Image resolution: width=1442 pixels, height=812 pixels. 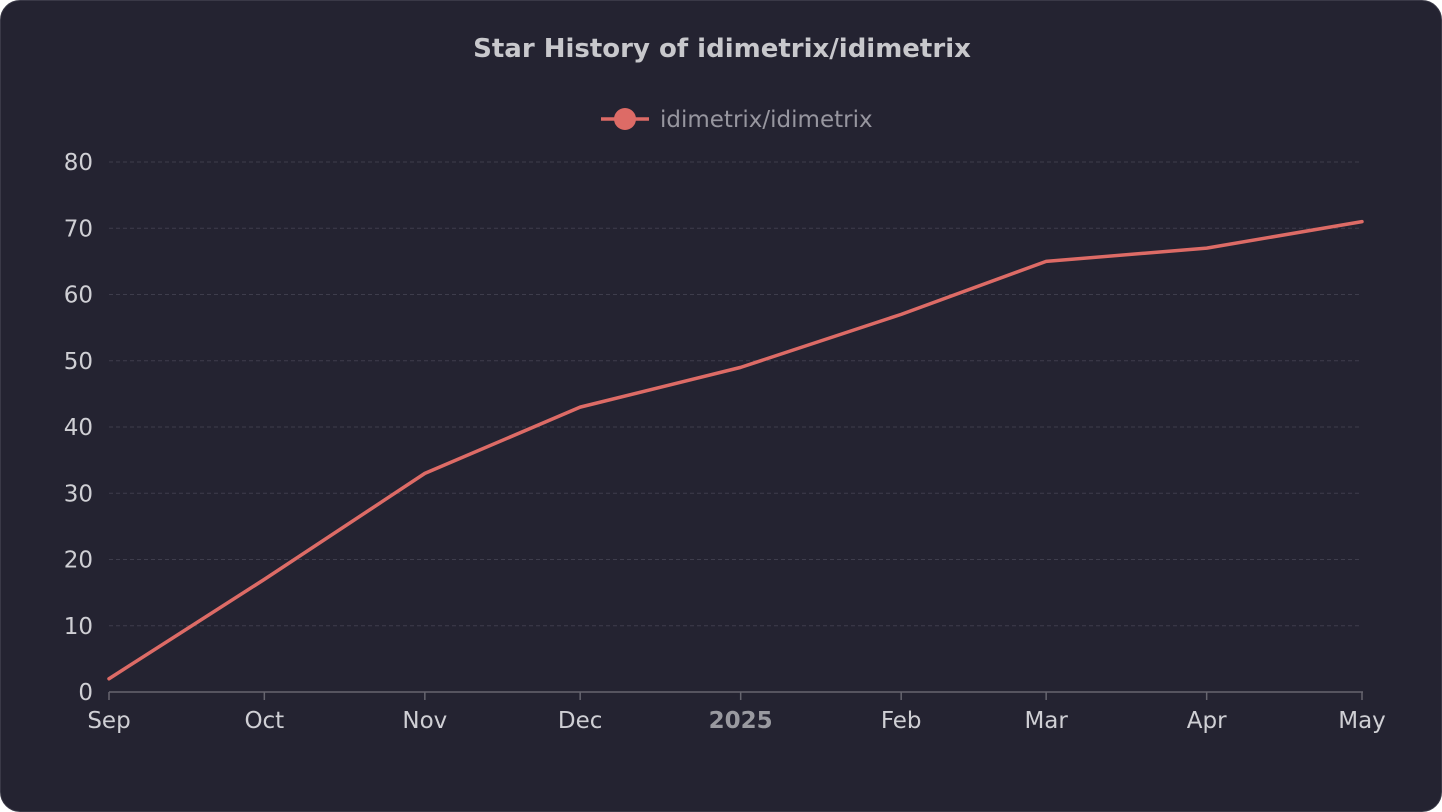 What do you see at coordinates (424, 721) in the screenshot?
I see `x-tick-label-Nov: Nov` at bounding box center [424, 721].